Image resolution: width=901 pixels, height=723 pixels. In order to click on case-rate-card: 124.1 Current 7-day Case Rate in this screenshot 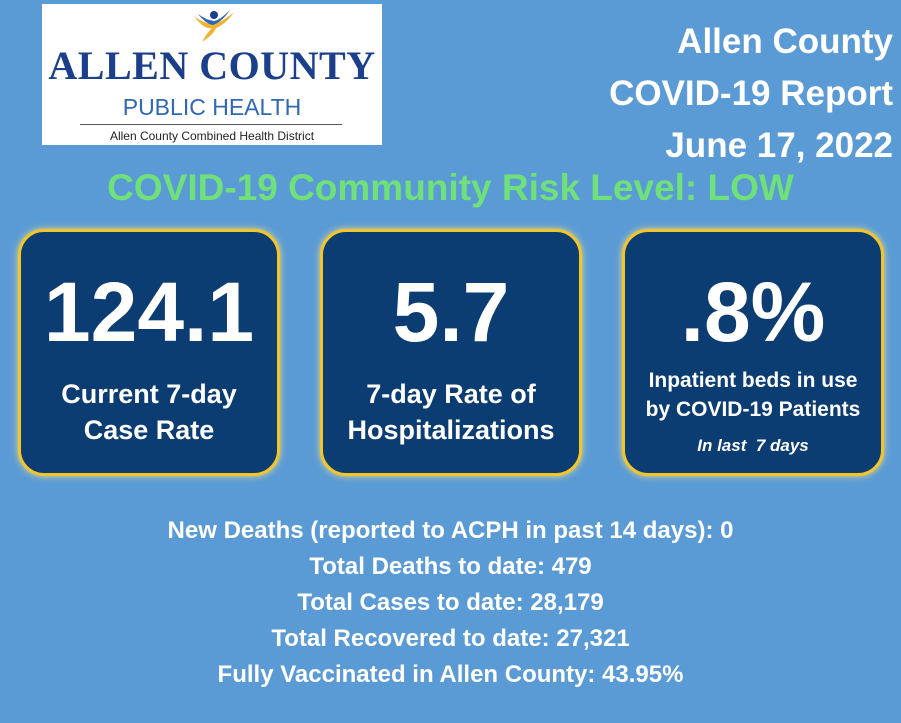, I will do `click(149, 352)`.